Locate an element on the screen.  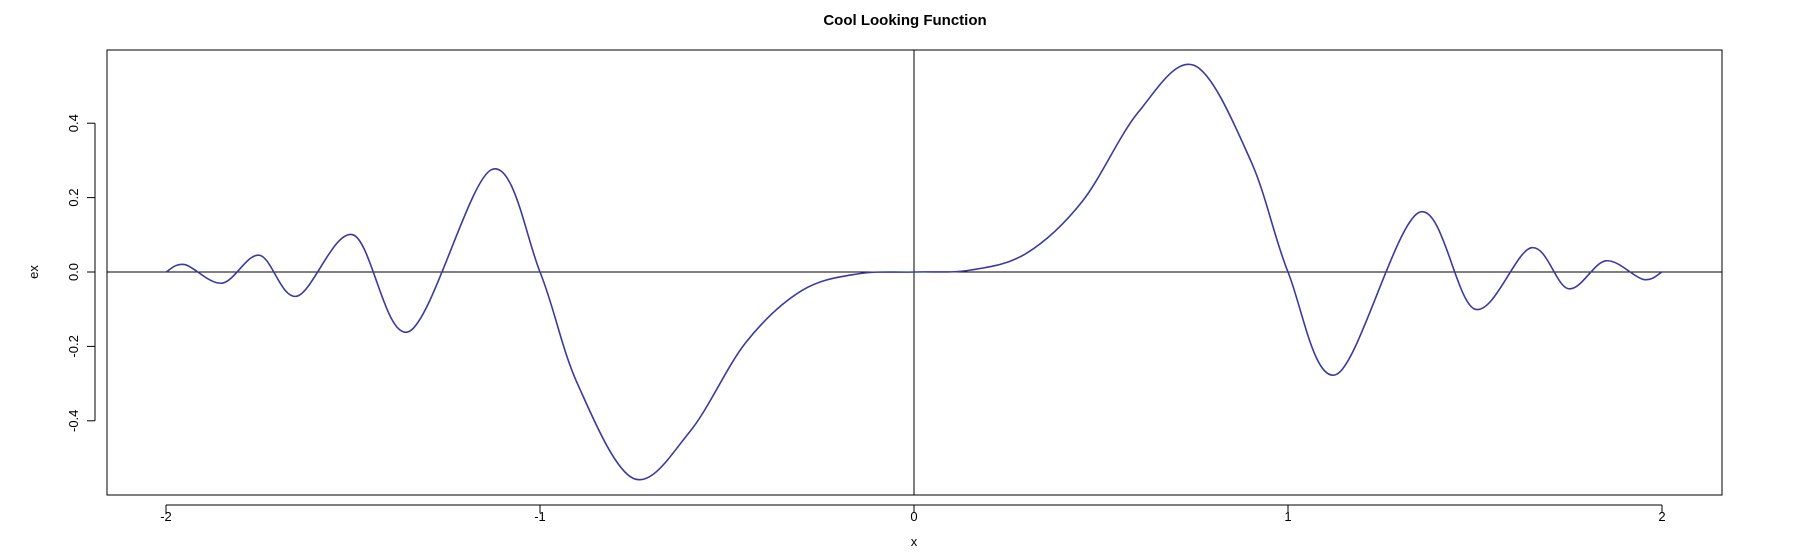
y-tick-label: 0.4 is located at coordinates (73, 123).